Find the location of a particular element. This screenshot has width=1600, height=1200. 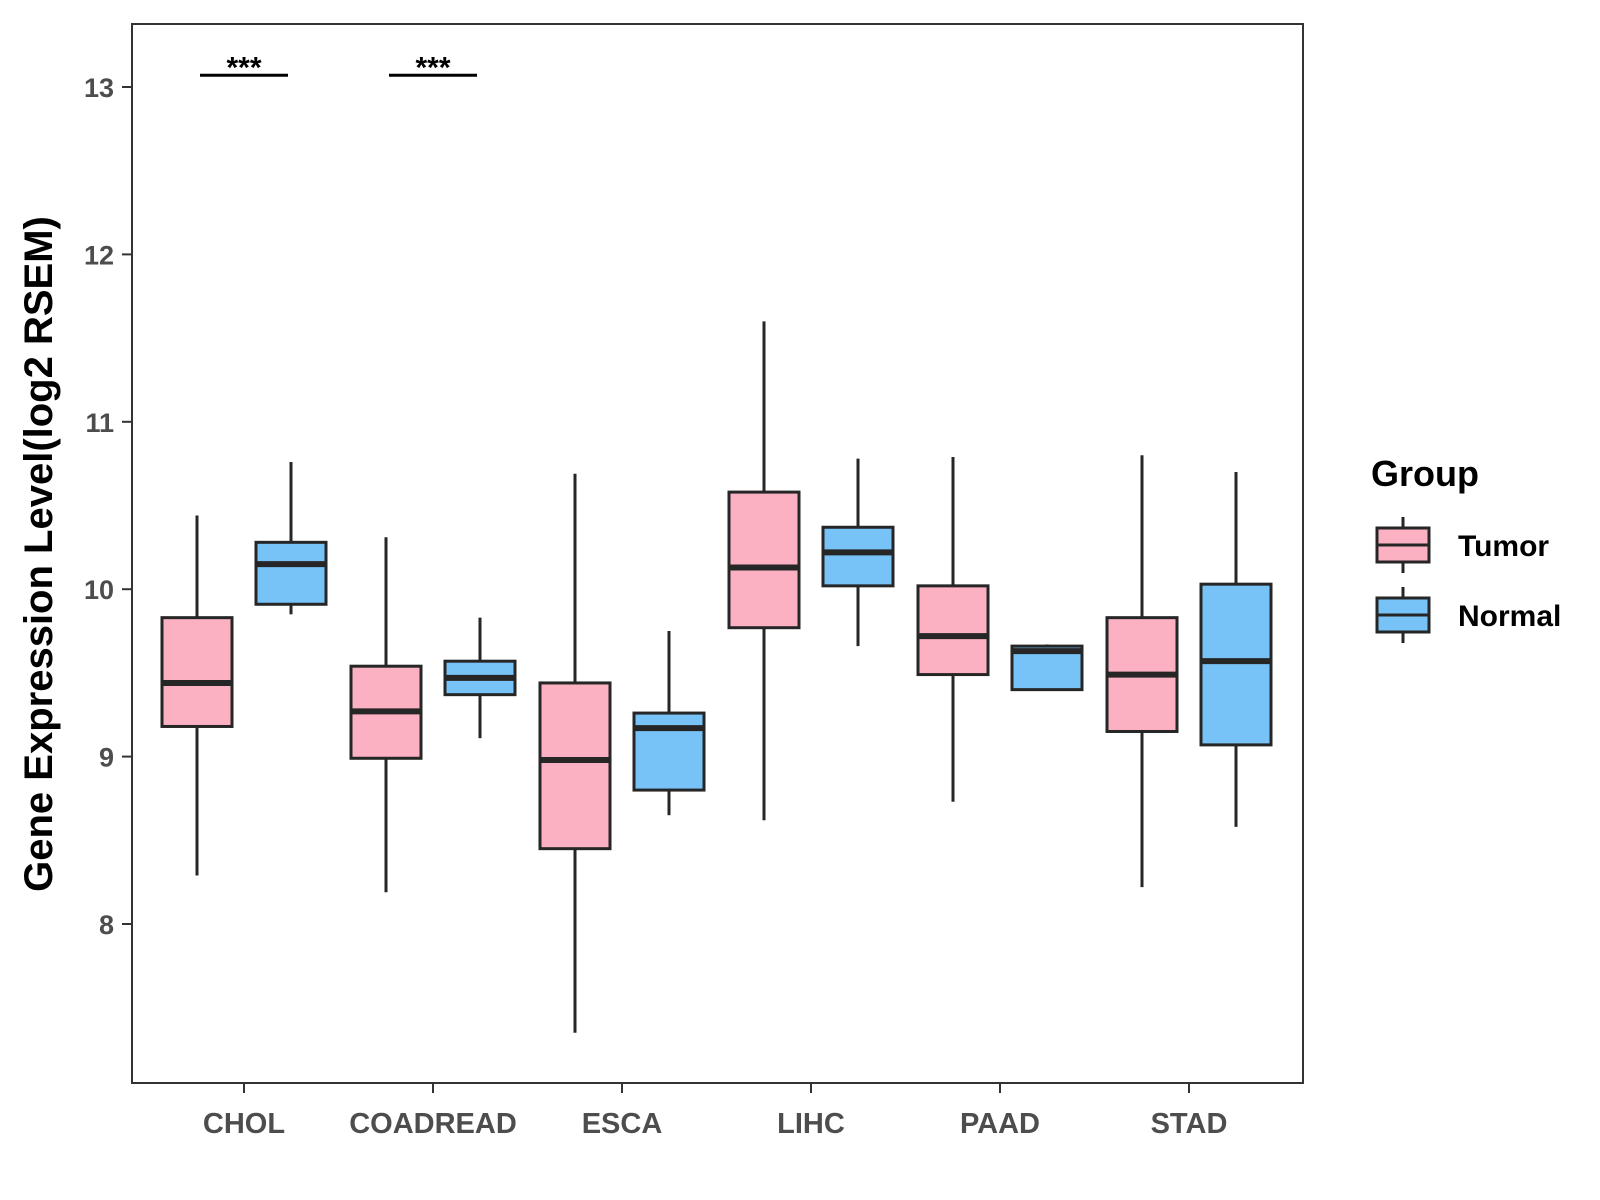

x-tick-label-chol: CHOL is located at coordinates (244, 1124).